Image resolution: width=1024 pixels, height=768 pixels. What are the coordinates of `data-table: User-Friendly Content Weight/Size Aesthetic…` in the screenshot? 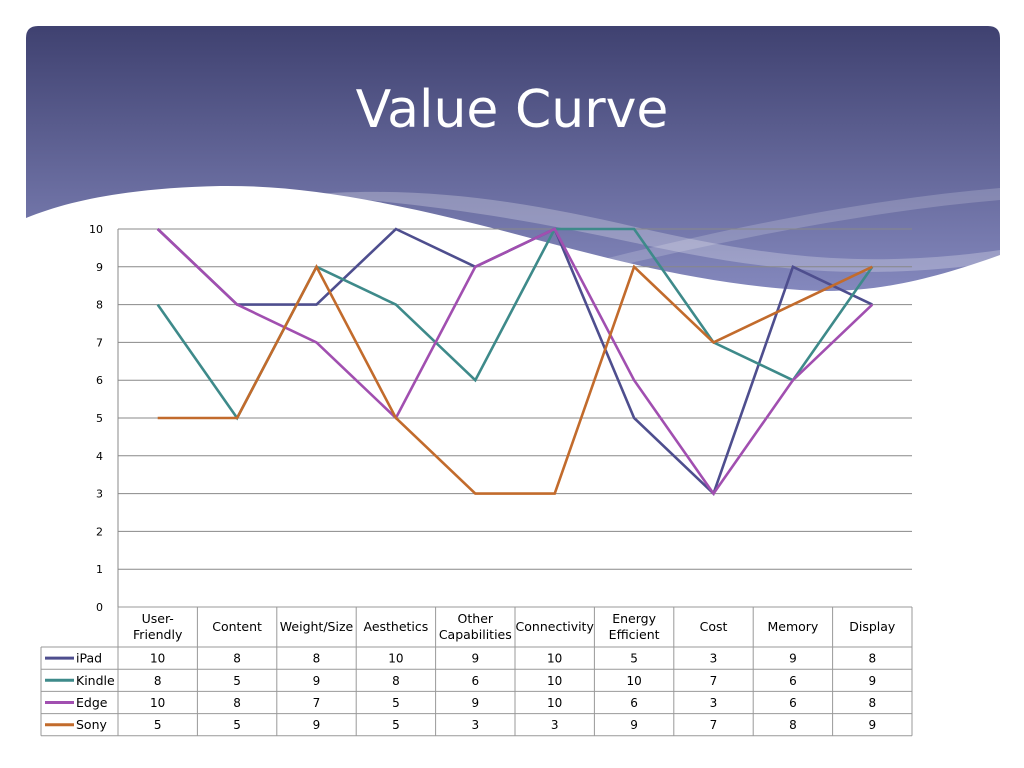 It's located at (476, 671).